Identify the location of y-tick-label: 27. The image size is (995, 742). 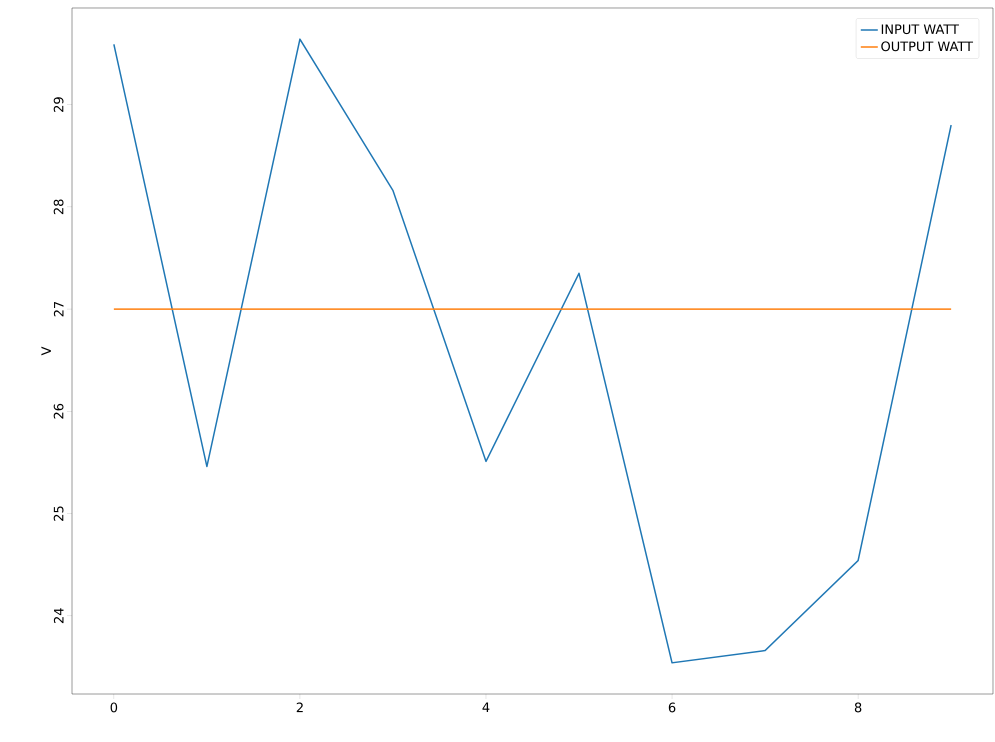
(59, 309).